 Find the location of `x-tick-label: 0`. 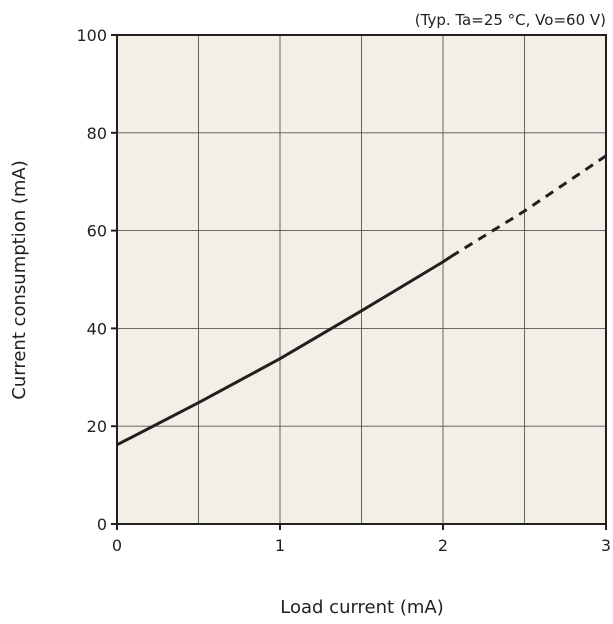

x-tick-label: 0 is located at coordinates (117, 545).